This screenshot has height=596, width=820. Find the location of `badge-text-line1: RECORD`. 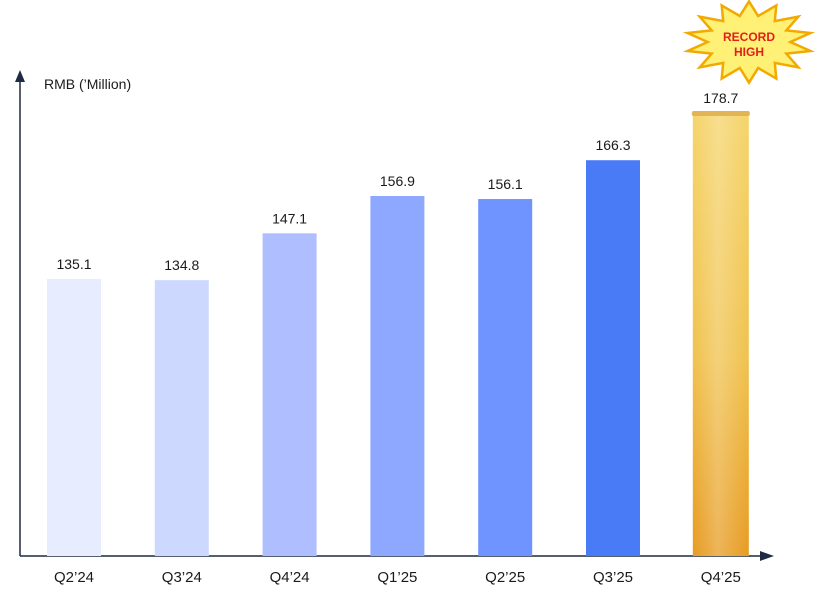

badge-text-line1: RECORD is located at coordinates (749, 37).